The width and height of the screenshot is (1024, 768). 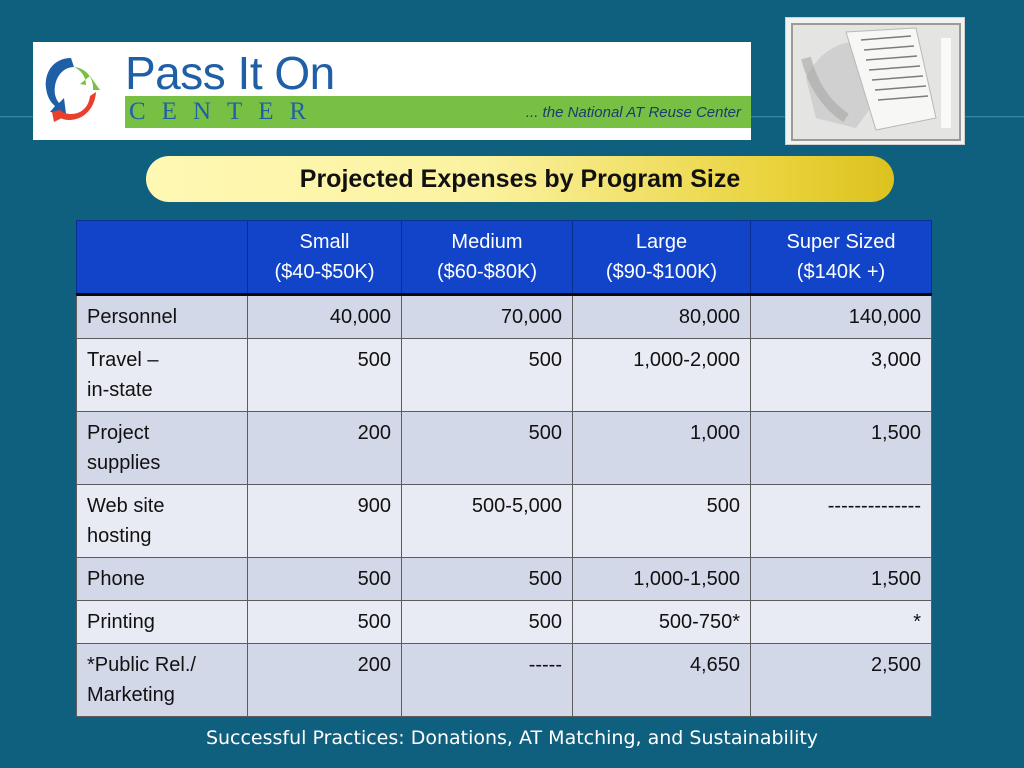 I want to click on table-cell: 900, so click(x=324, y=521).